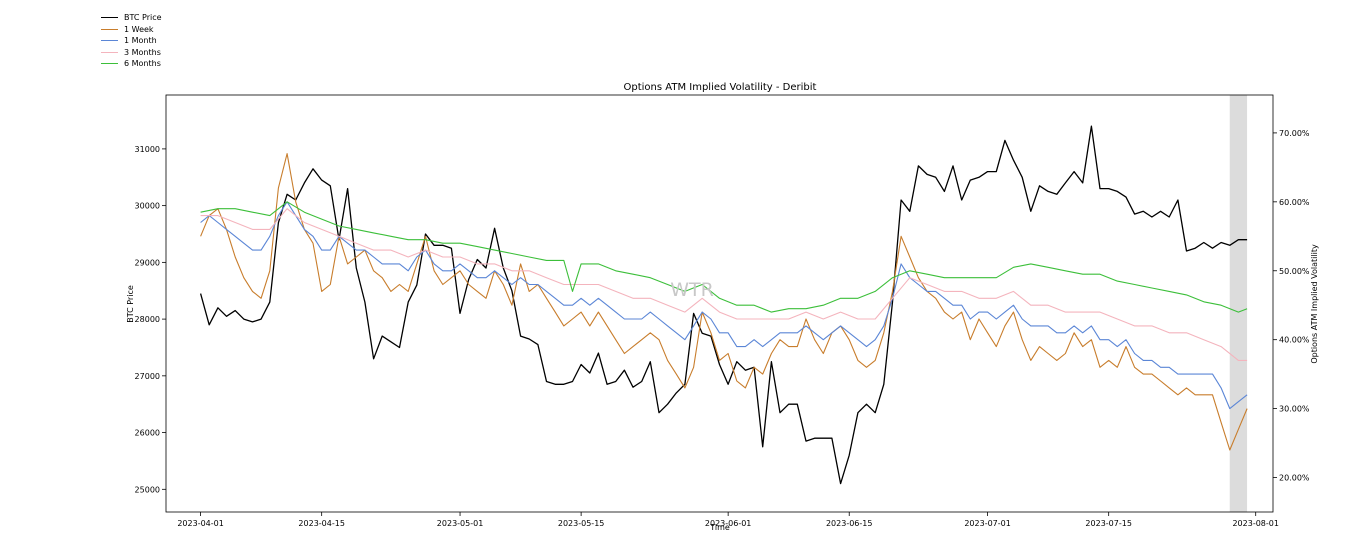 This screenshot has height=551, width=1369. Describe the element at coordinates (987, 523) in the screenshot. I see `x-tick-label: 2023-07-01` at that location.